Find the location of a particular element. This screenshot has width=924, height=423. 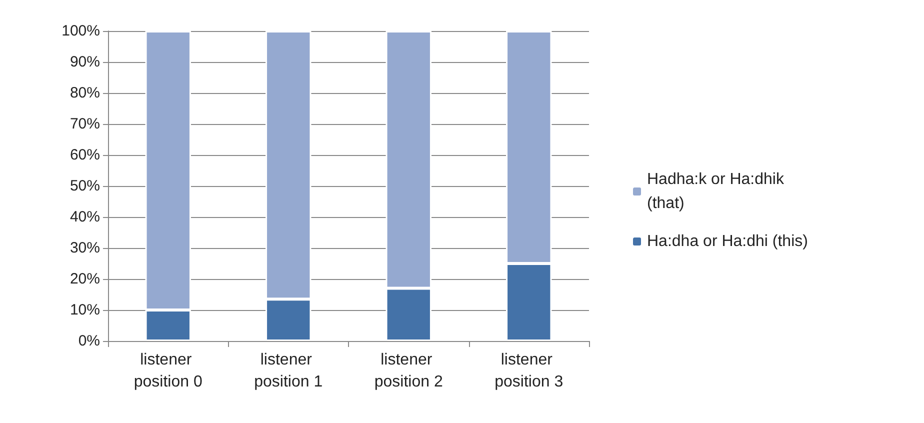

x-tick-label: listener position 1 is located at coordinates (288, 371).